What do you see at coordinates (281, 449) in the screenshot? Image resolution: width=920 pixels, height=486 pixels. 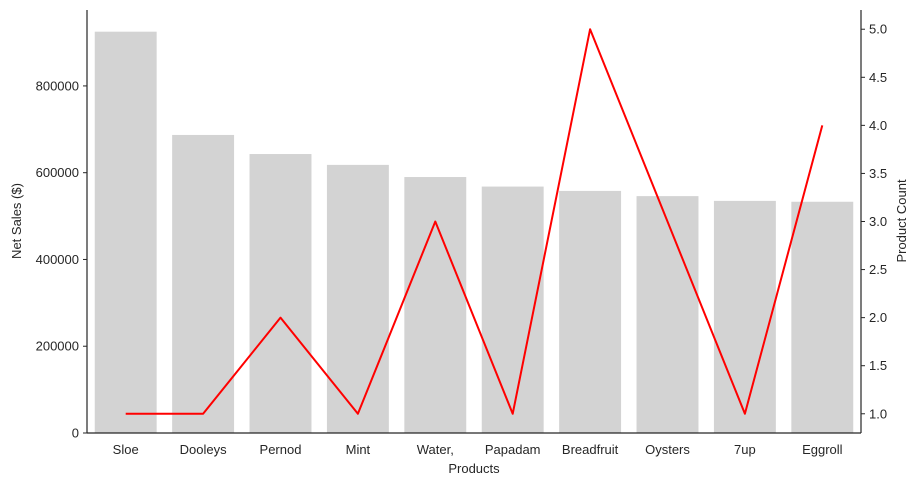 I see `x-tick-label: Pernod` at bounding box center [281, 449].